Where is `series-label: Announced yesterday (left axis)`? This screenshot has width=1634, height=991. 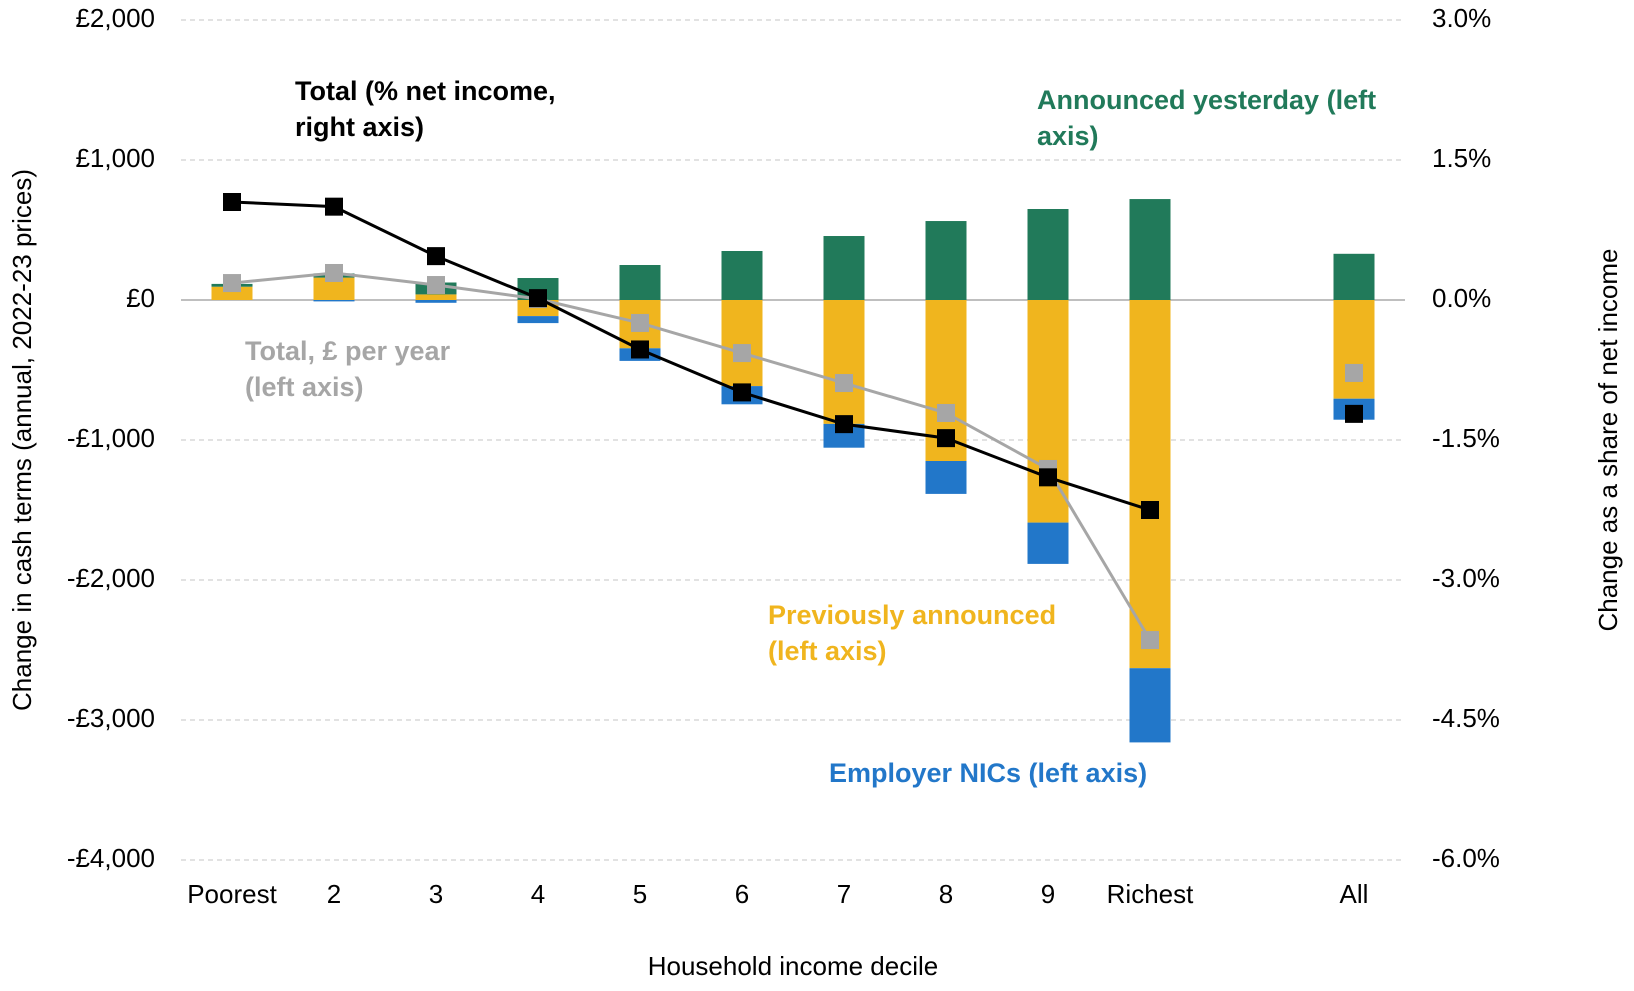
series-label: Announced yesterday (left axis) is located at coordinates (1207, 118).